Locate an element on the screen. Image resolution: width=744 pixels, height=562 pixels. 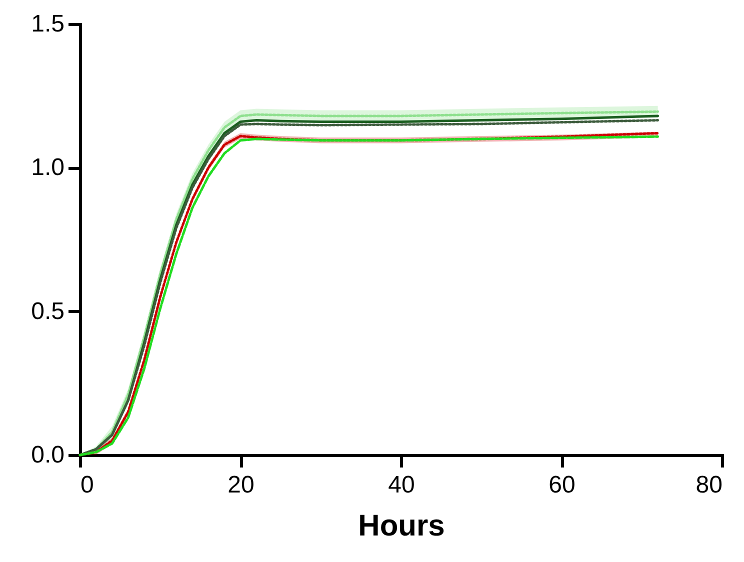
x-tick-label: 60 is located at coordinates (562, 485).